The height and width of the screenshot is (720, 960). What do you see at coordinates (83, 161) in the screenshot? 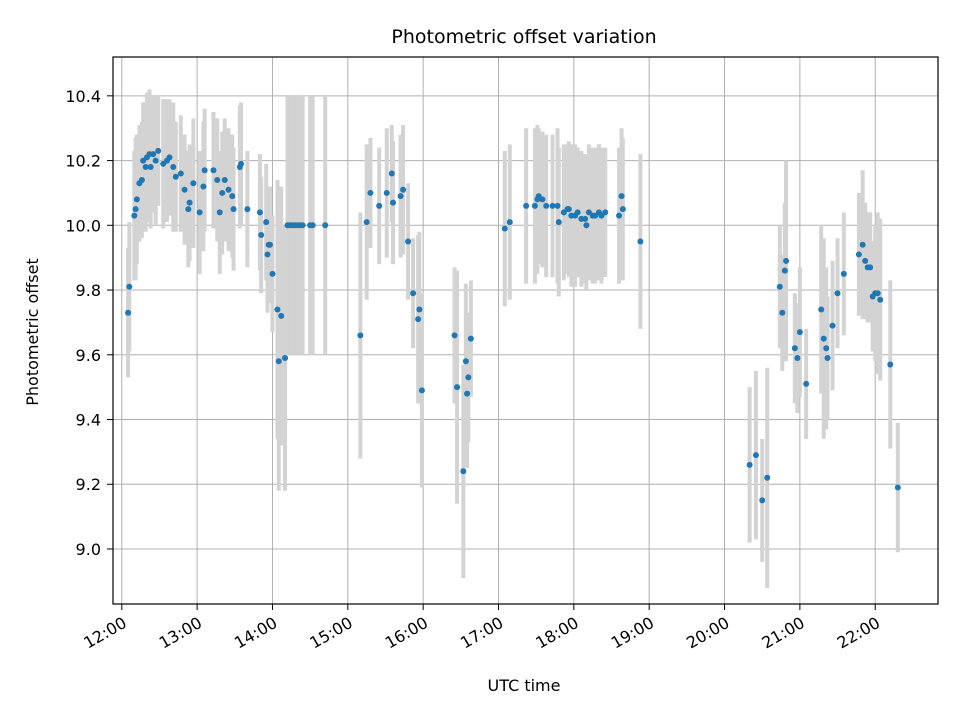
I see `y-tick-label: 10.2` at bounding box center [83, 161].